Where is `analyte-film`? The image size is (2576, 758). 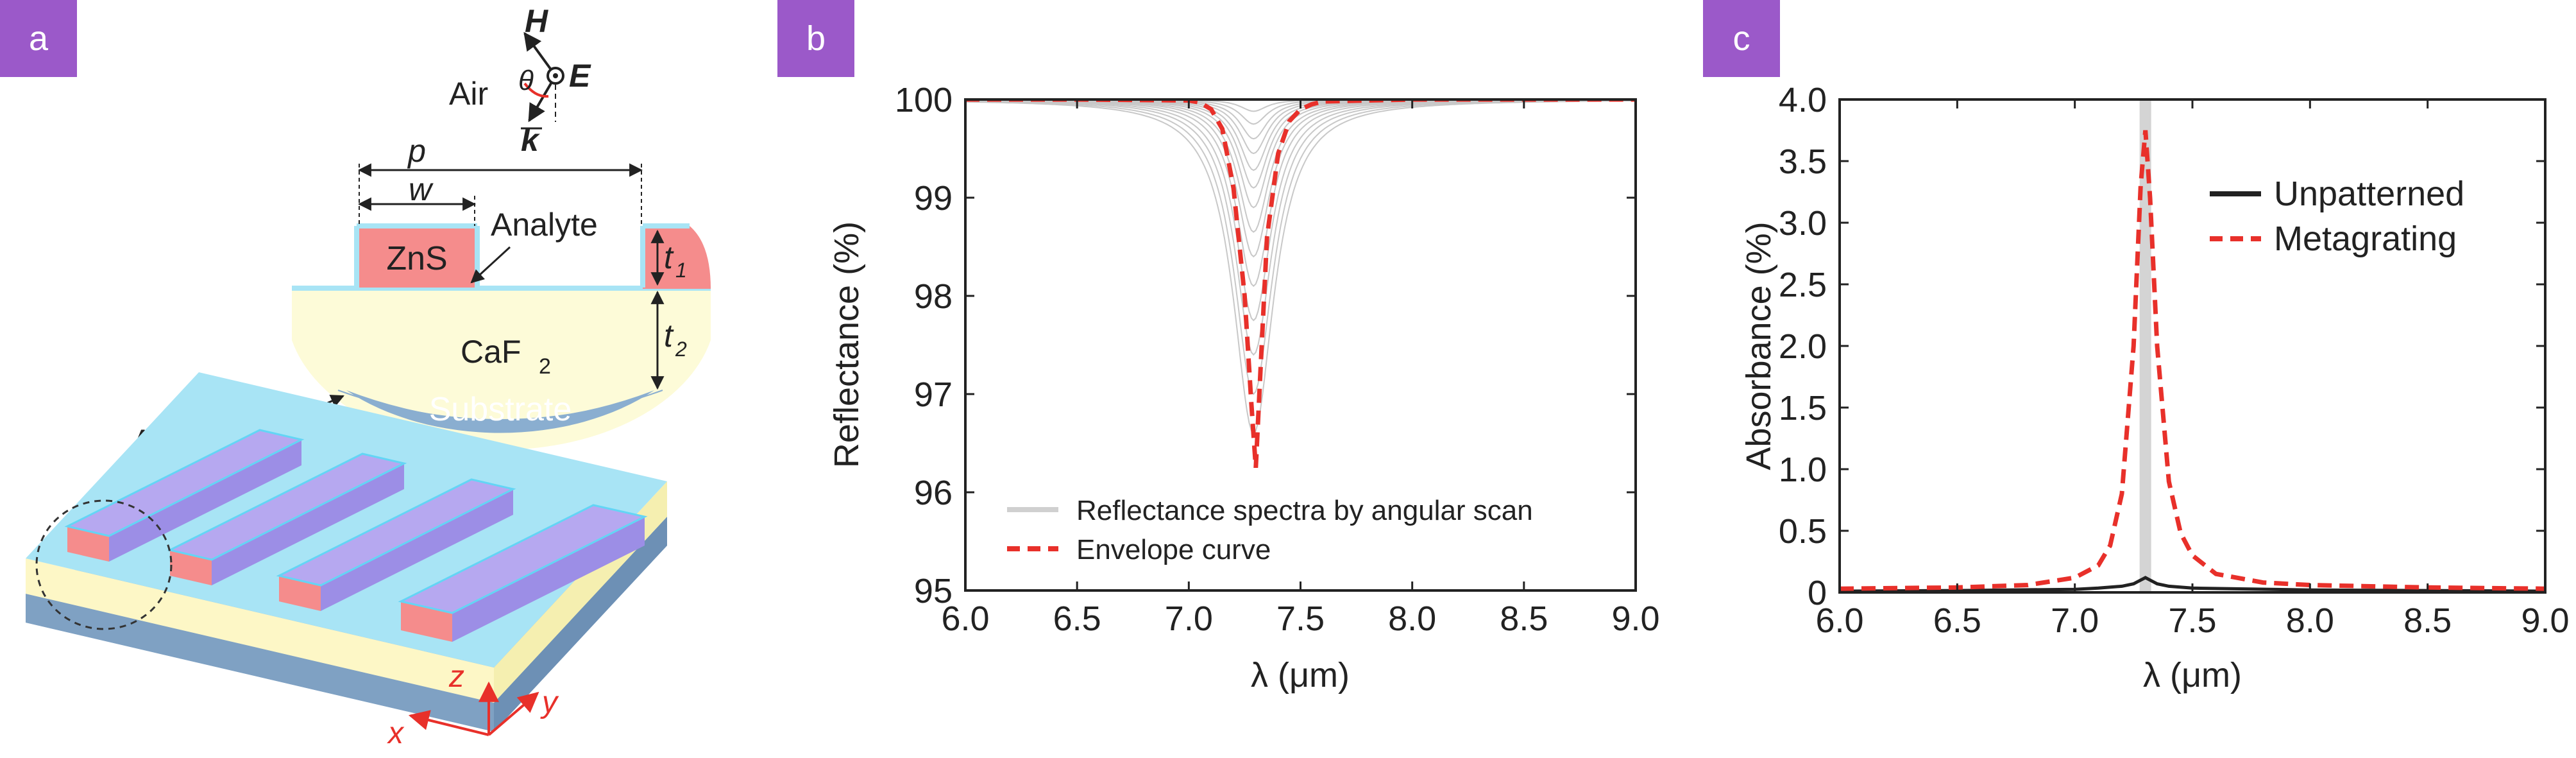
analyte-film is located at coordinates (501, 288).